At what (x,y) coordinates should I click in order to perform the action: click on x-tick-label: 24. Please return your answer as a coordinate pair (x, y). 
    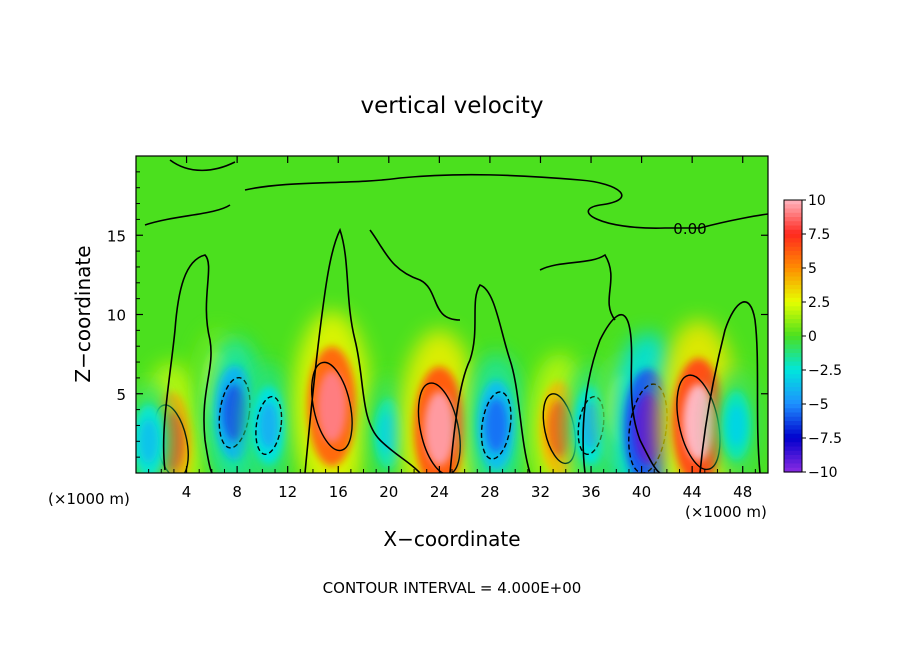
    Looking at the image, I should click on (439, 492).